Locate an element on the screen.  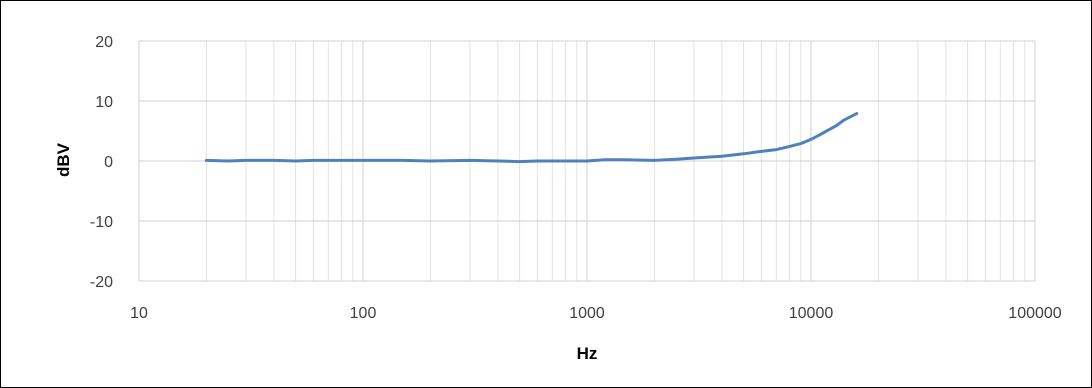
x-tick-labels: 10 100 1000 10000 100000 is located at coordinates (596, 313).